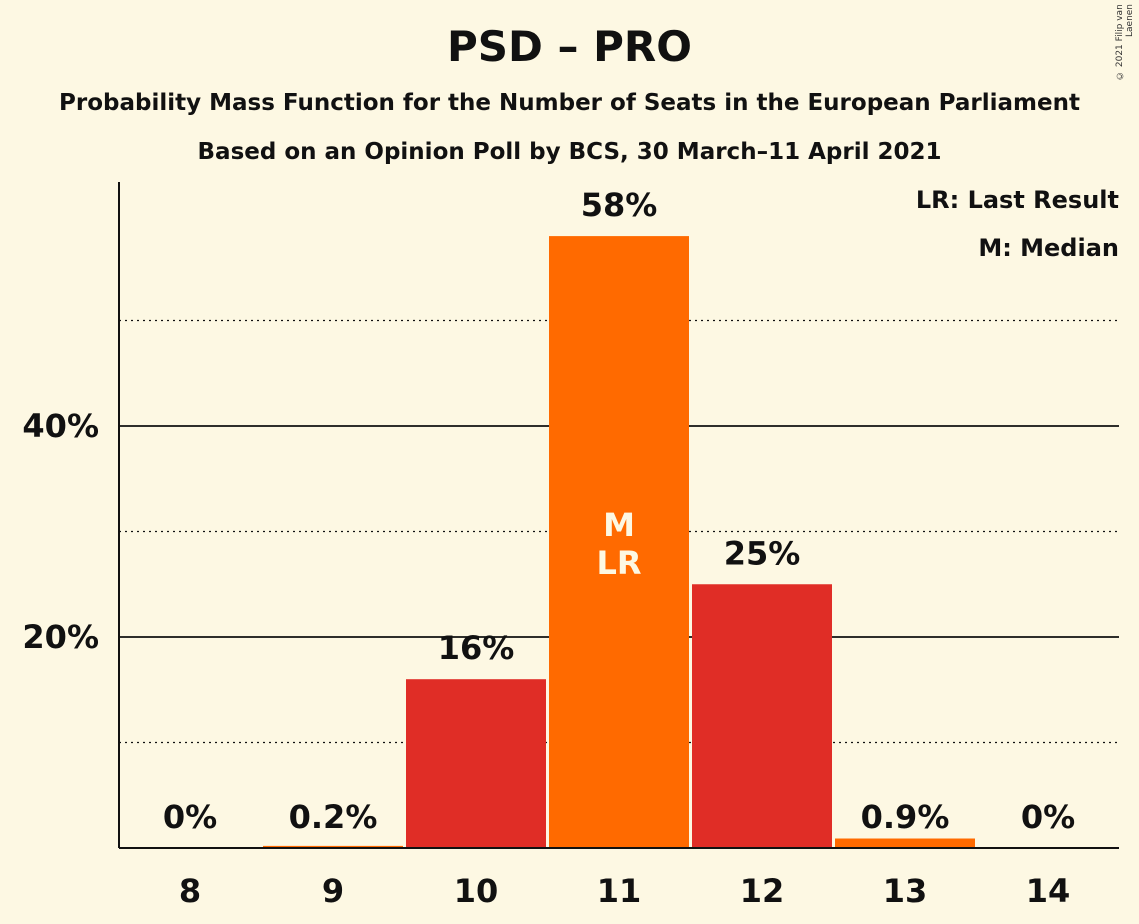 The image size is (1139, 924). I want to click on y-tick-label: 20%, so click(60, 637).